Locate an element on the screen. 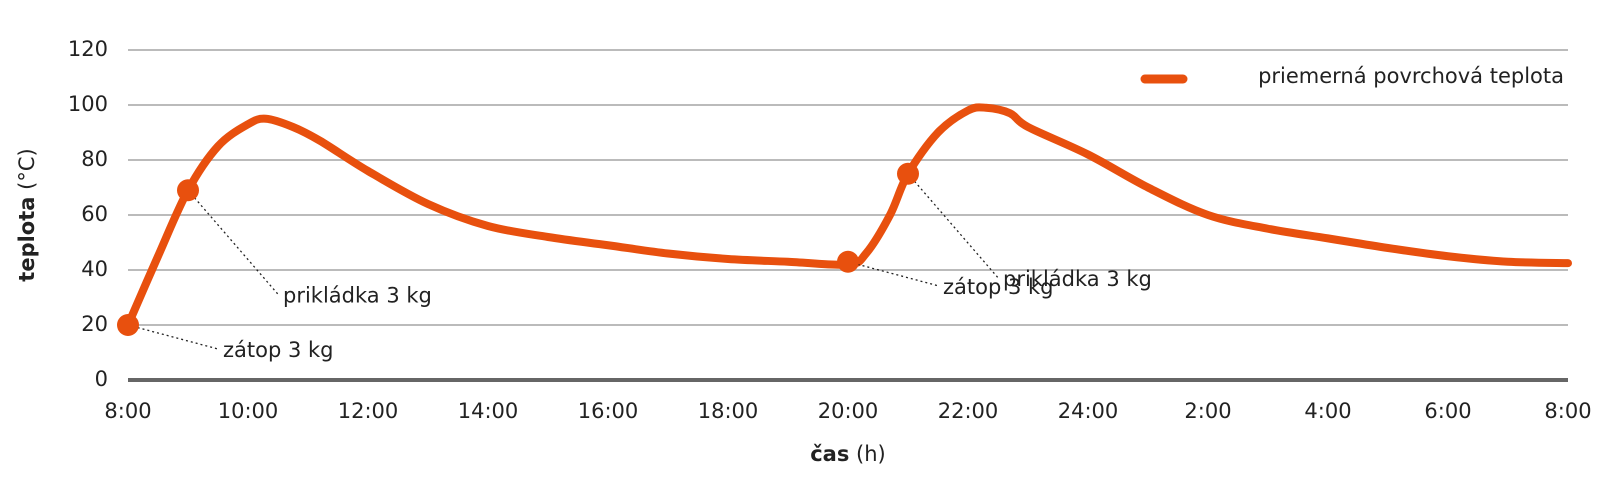  x-tick-label: 12:00 is located at coordinates (368, 411).